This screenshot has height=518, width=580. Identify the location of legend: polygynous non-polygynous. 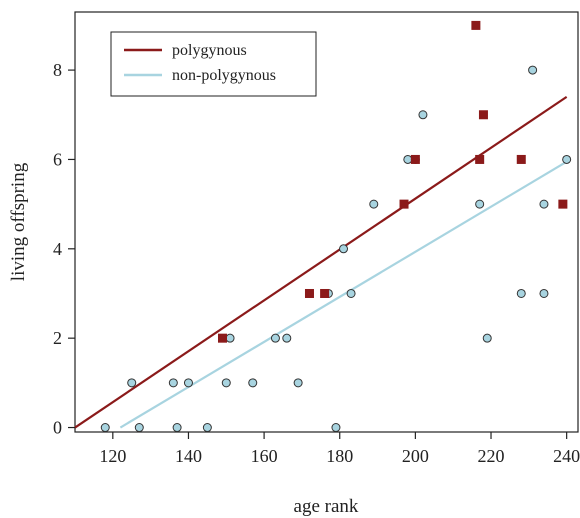
(213, 64).